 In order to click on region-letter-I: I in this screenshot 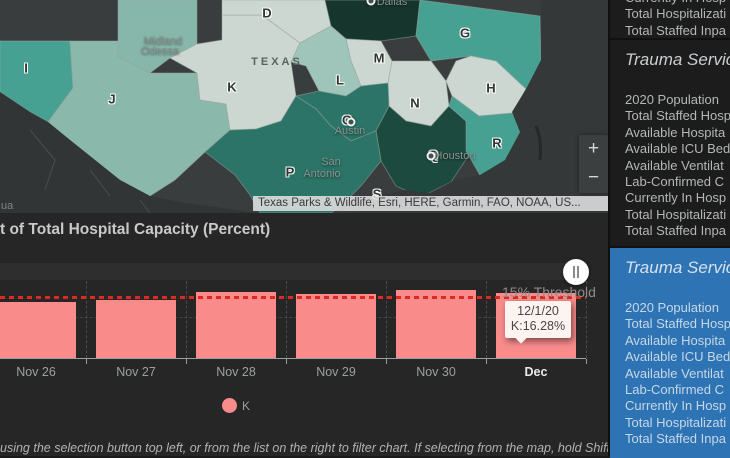, I will do `click(26, 68)`.